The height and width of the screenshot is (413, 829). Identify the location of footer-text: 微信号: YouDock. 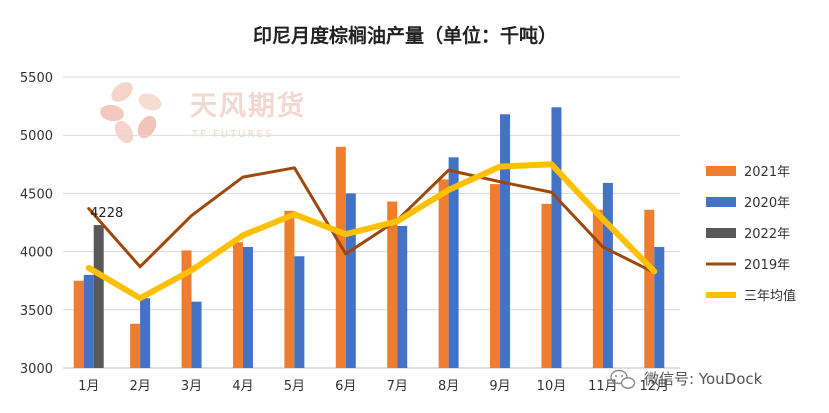
(703, 379).